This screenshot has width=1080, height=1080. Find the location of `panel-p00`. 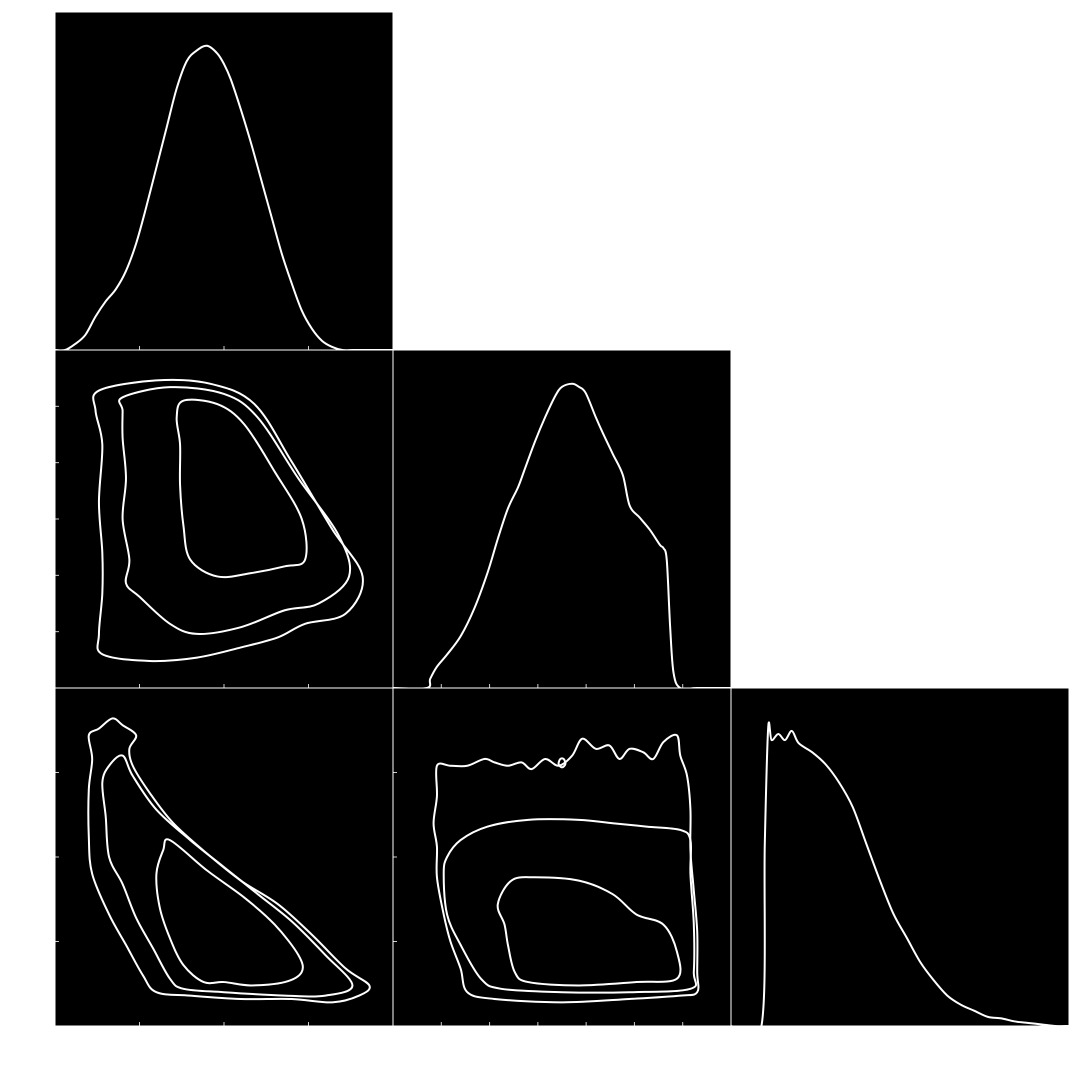

panel-p00 is located at coordinates (224, 181).